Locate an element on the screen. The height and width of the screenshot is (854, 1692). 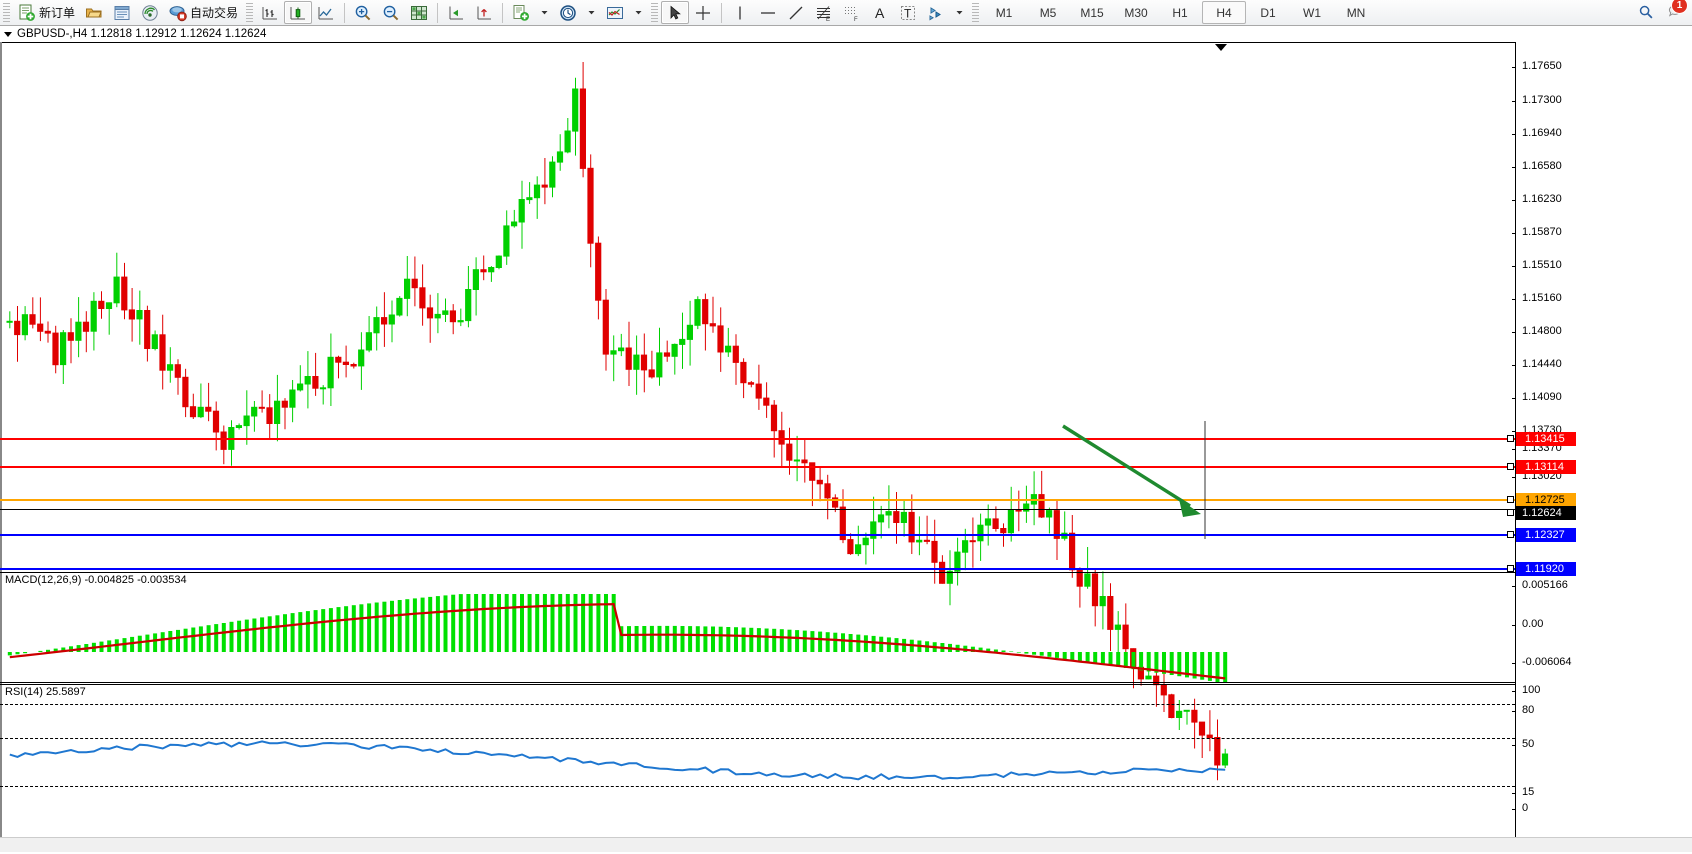
timeframe-m30: M30 is located at coordinates (1136, 12).